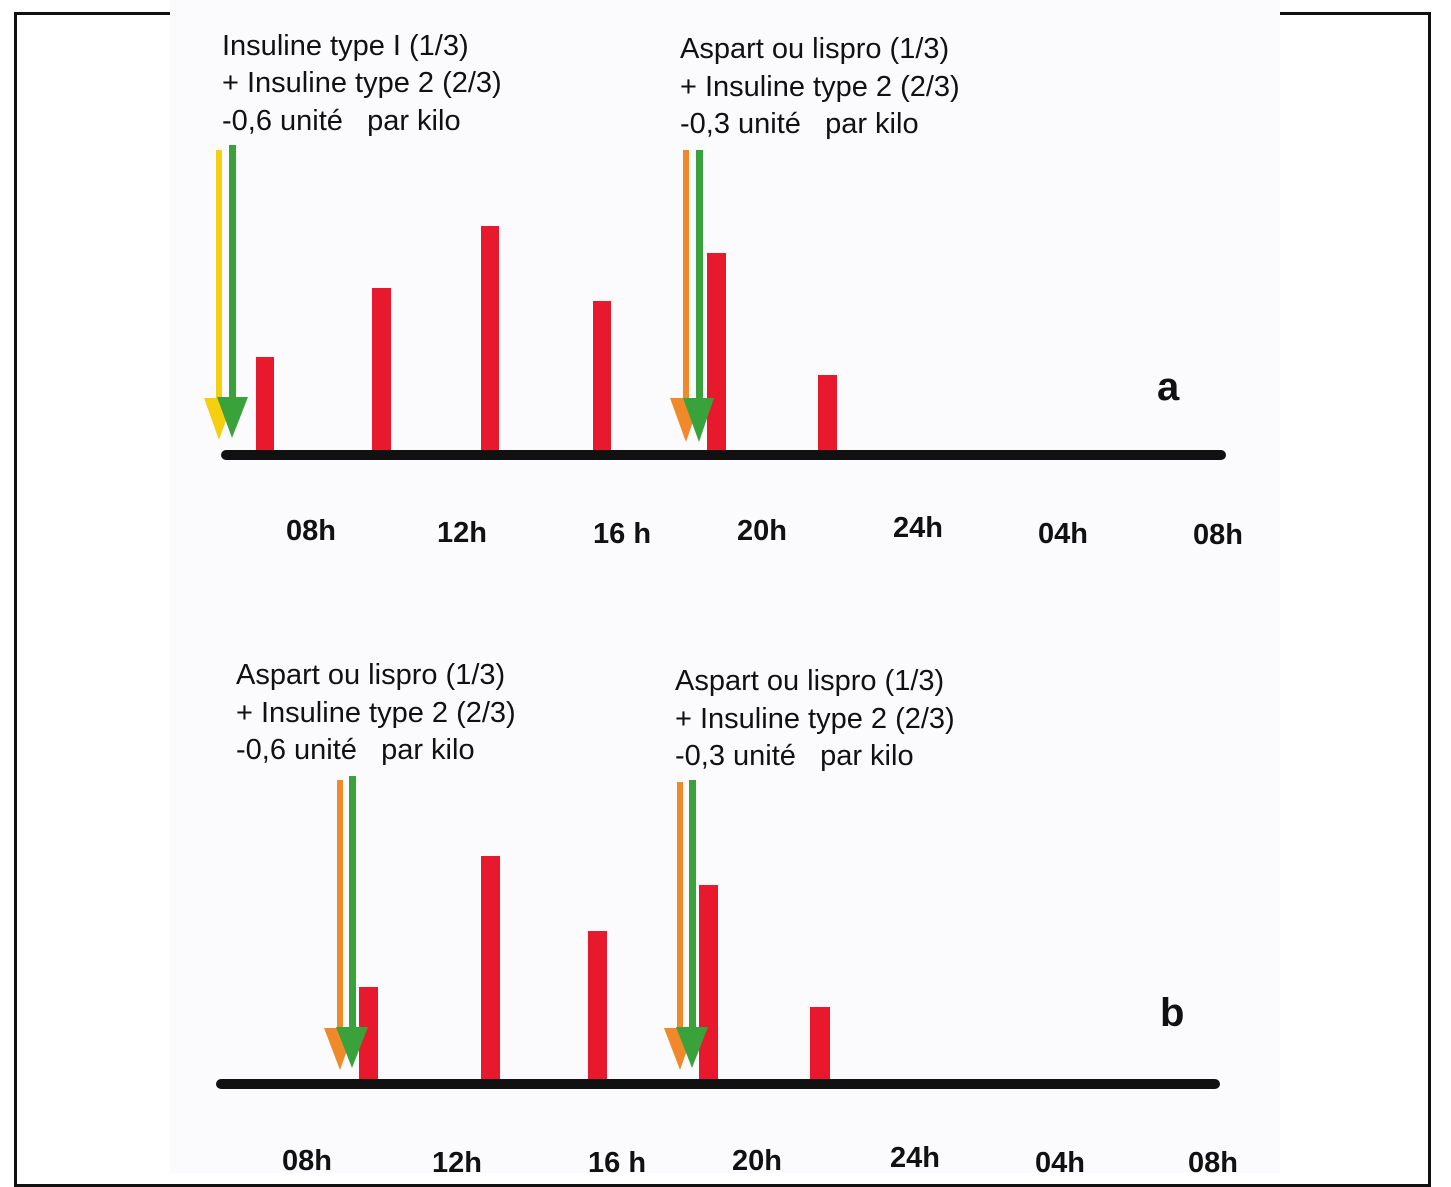  I want to click on panel-b-injection-2-line-2: + Insuline type 2 (2/3), so click(815, 719).